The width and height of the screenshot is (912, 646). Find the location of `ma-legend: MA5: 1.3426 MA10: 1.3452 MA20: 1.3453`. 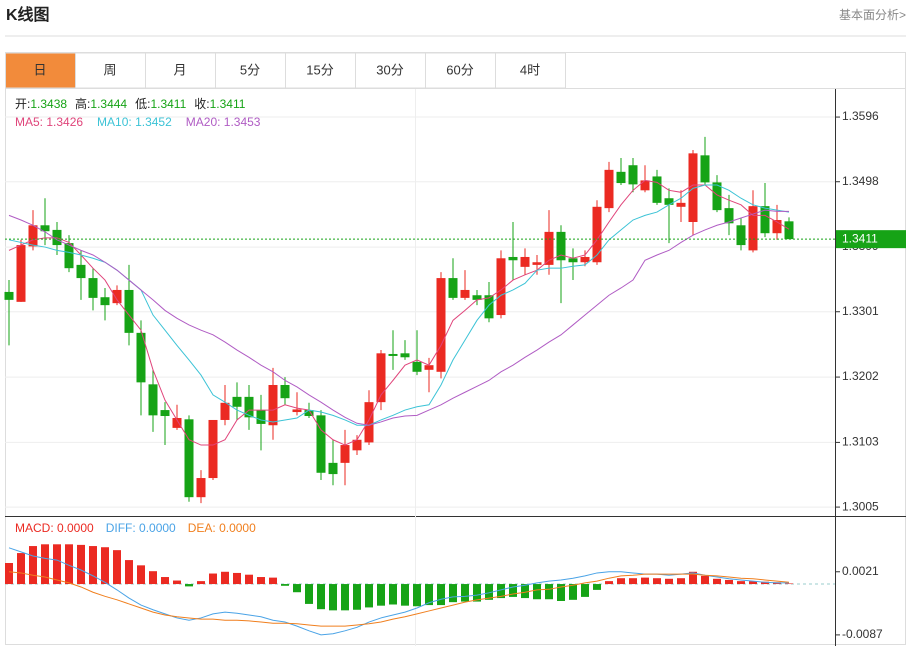

ma-legend: MA5: 1.3426 MA10: 1.3452 MA20: 1.3453 is located at coordinates (138, 122).